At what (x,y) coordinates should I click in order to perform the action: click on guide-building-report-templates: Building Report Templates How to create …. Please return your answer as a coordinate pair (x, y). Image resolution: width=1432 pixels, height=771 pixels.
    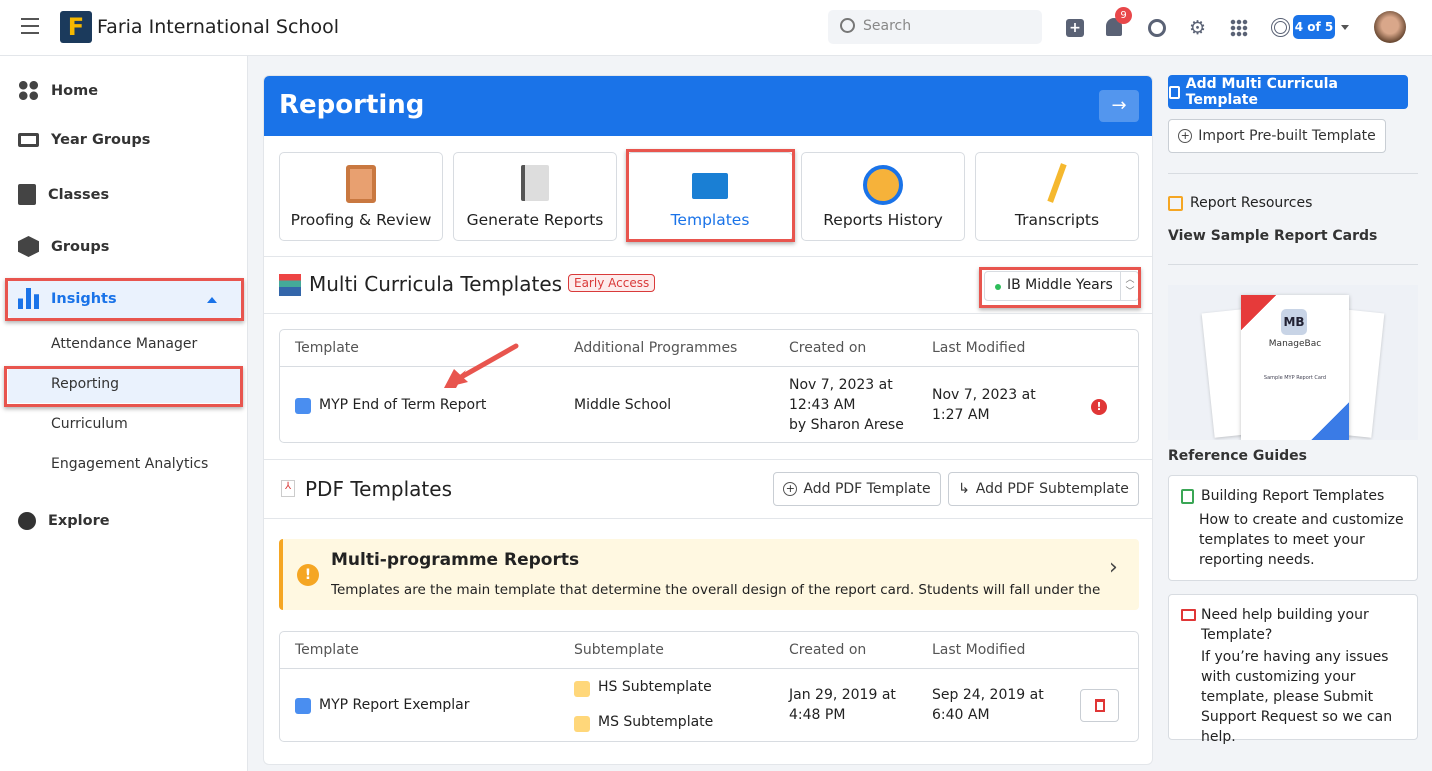
    Looking at the image, I should click on (1293, 528).